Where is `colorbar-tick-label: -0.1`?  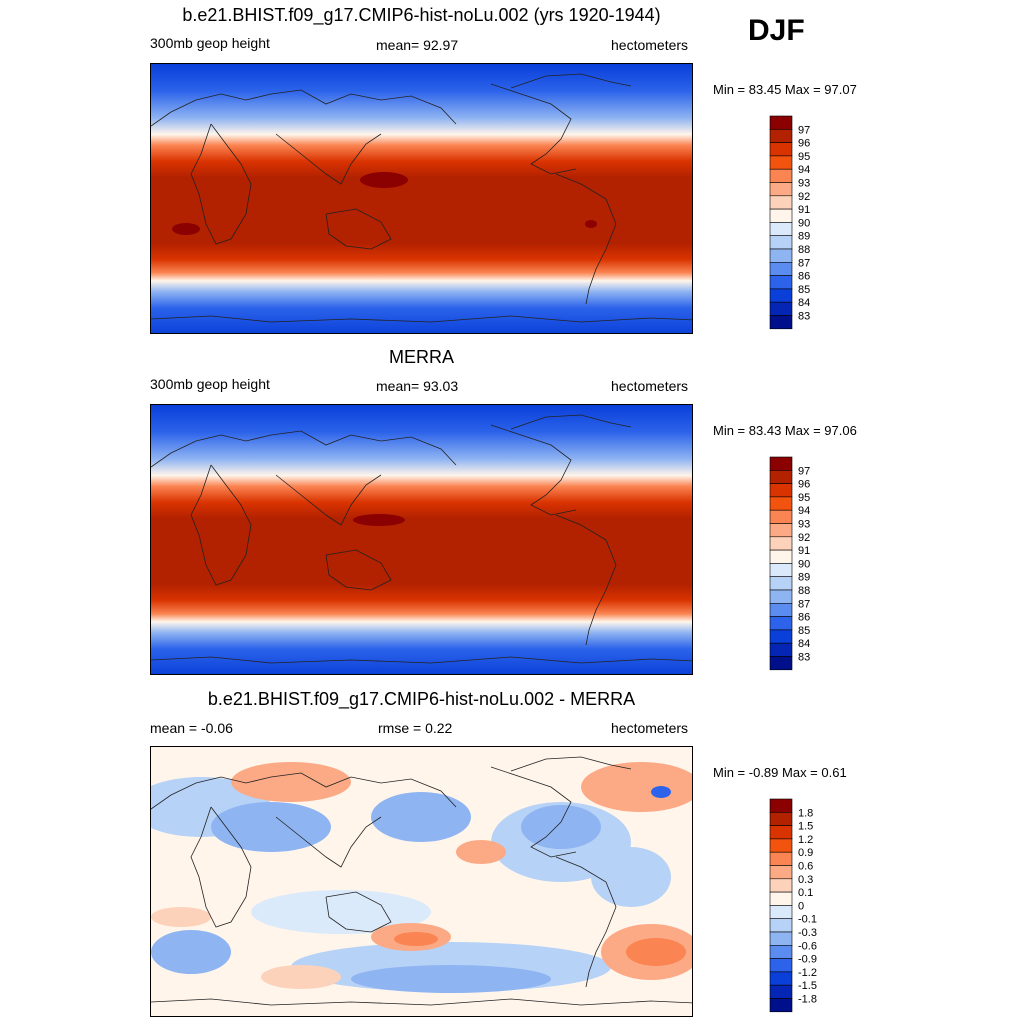
colorbar-tick-label: -0.1 is located at coordinates (807, 920).